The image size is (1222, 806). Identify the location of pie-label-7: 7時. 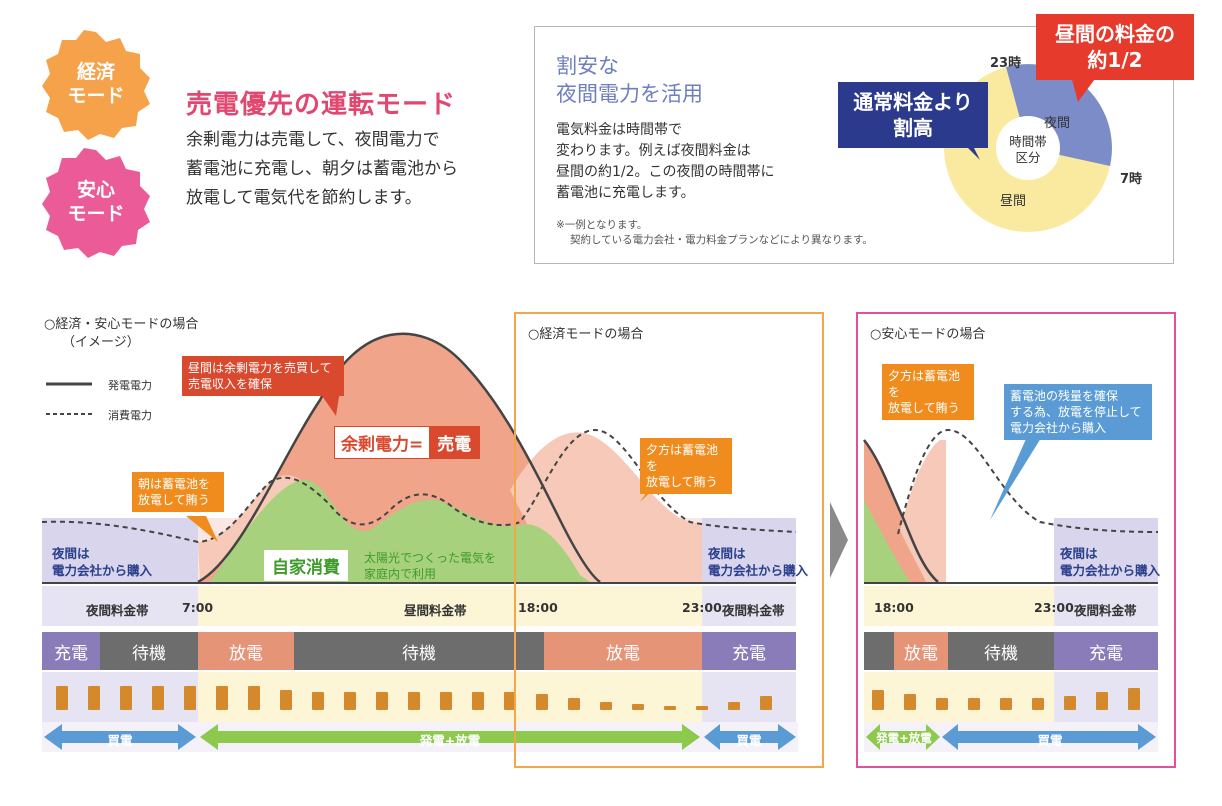
(1131, 179).